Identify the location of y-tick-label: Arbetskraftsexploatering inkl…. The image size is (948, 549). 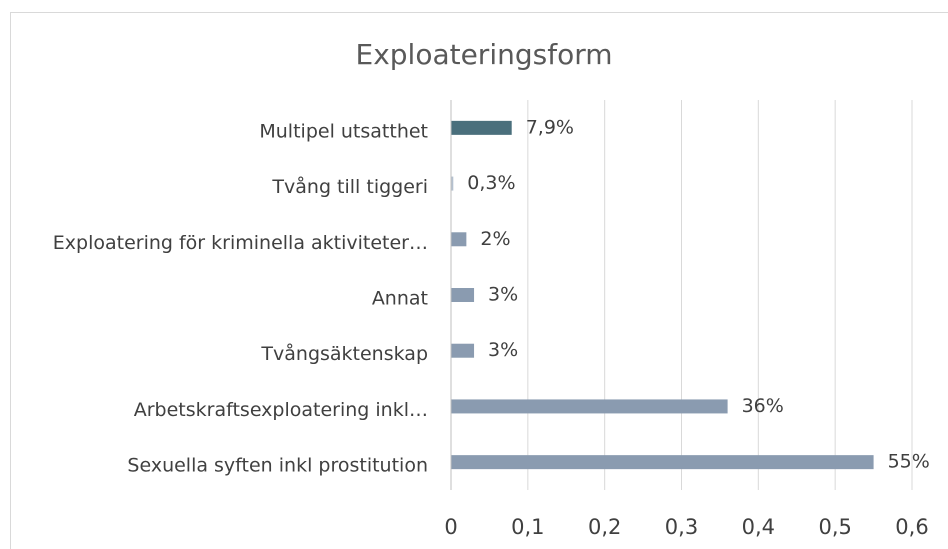
(281, 410).